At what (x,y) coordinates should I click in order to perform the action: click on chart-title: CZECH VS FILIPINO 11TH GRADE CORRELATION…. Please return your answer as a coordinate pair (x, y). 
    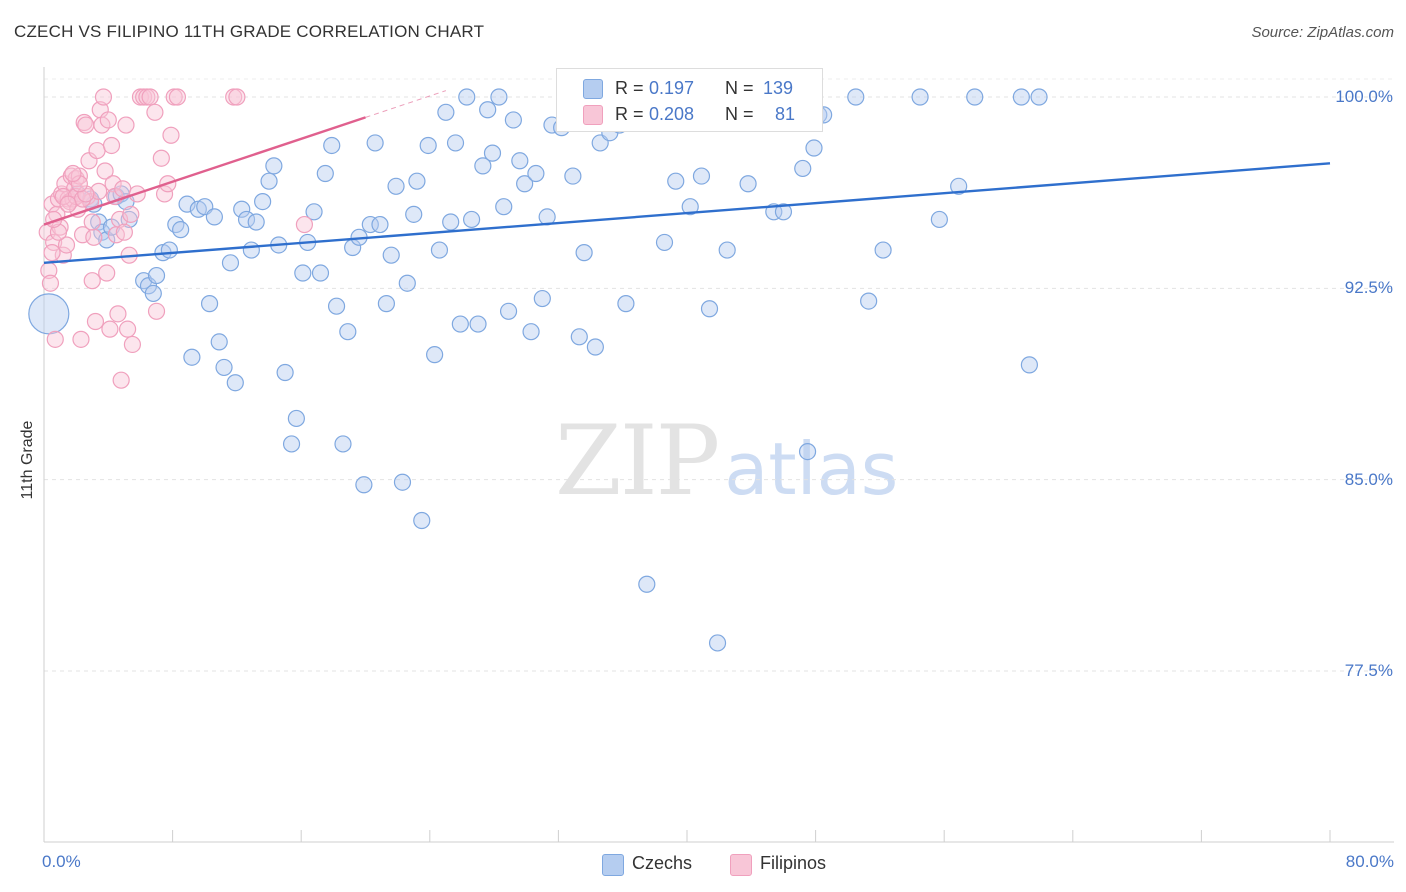
    Looking at the image, I should click on (249, 31).